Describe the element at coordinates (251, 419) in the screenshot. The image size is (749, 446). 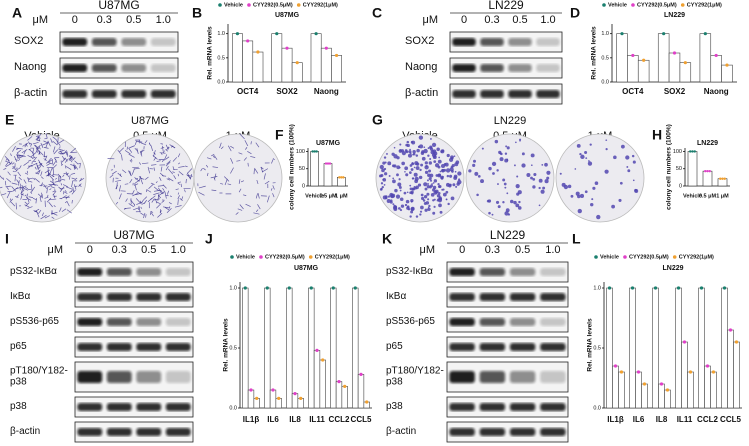
I see `x-tick-label: IL1β` at that location.